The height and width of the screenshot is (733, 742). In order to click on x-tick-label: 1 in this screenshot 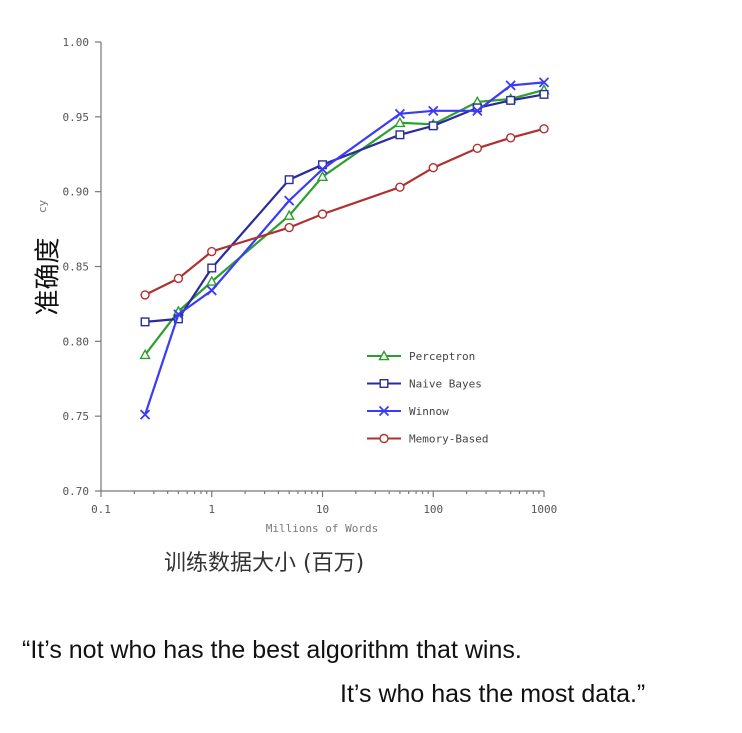, I will do `click(211, 509)`.